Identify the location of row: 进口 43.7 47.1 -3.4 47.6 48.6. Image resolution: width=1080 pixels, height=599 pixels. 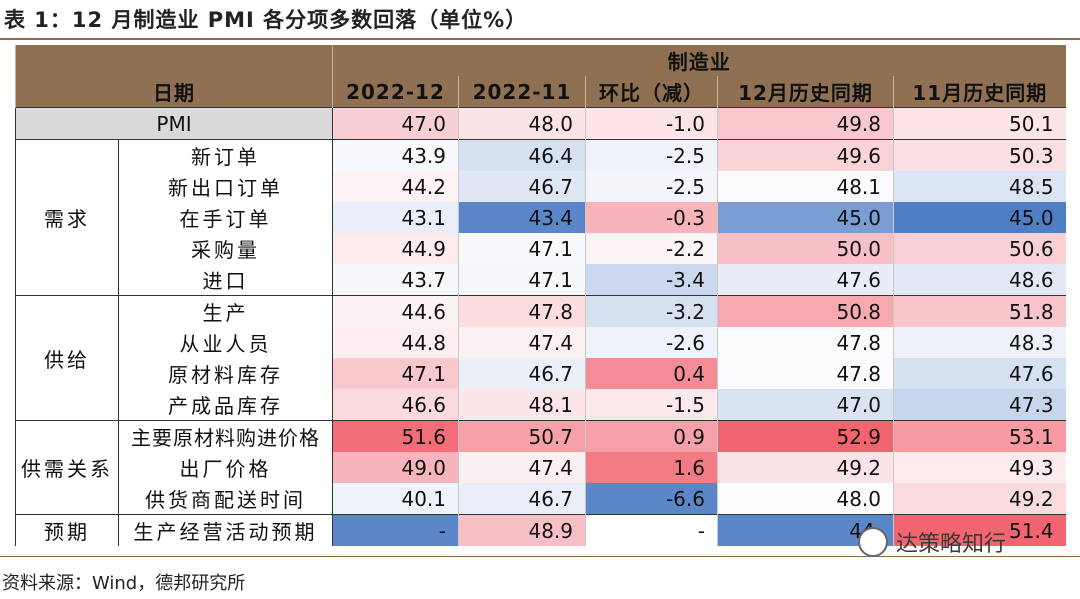
(541, 280).